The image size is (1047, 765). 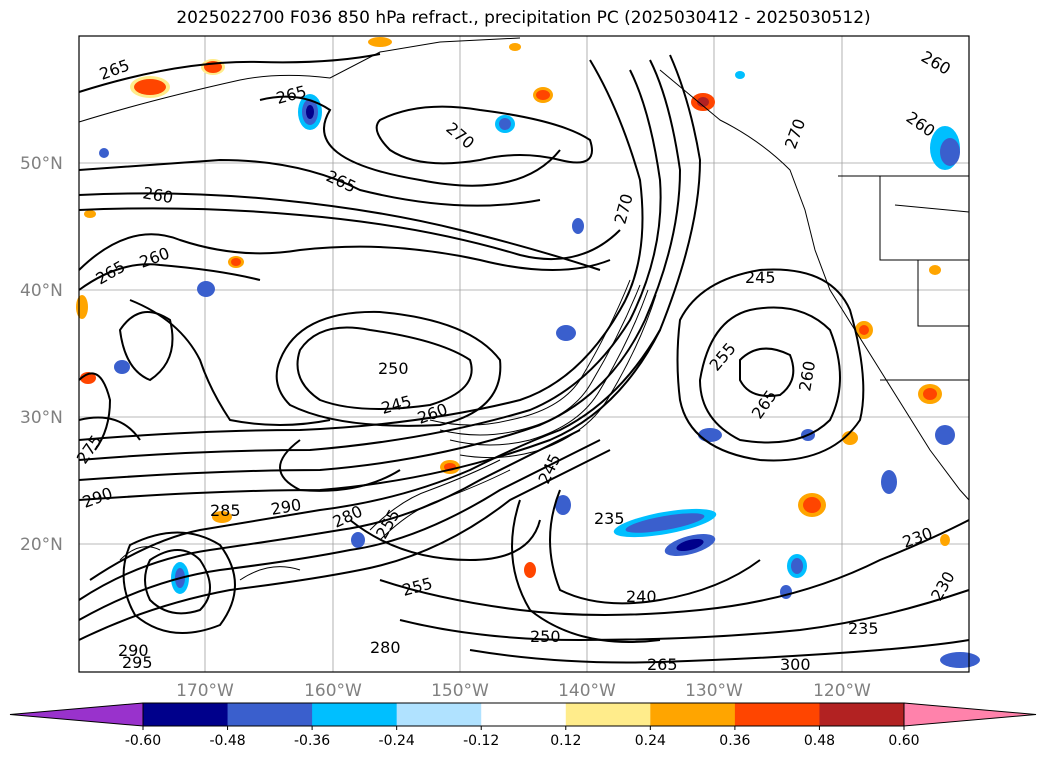 What do you see at coordinates (523, 691) in the screenshot?
I see `longitude-labels: 170°W 160°W 150°W 140°W 130°W 120°W` at bounding box center [523, 691].